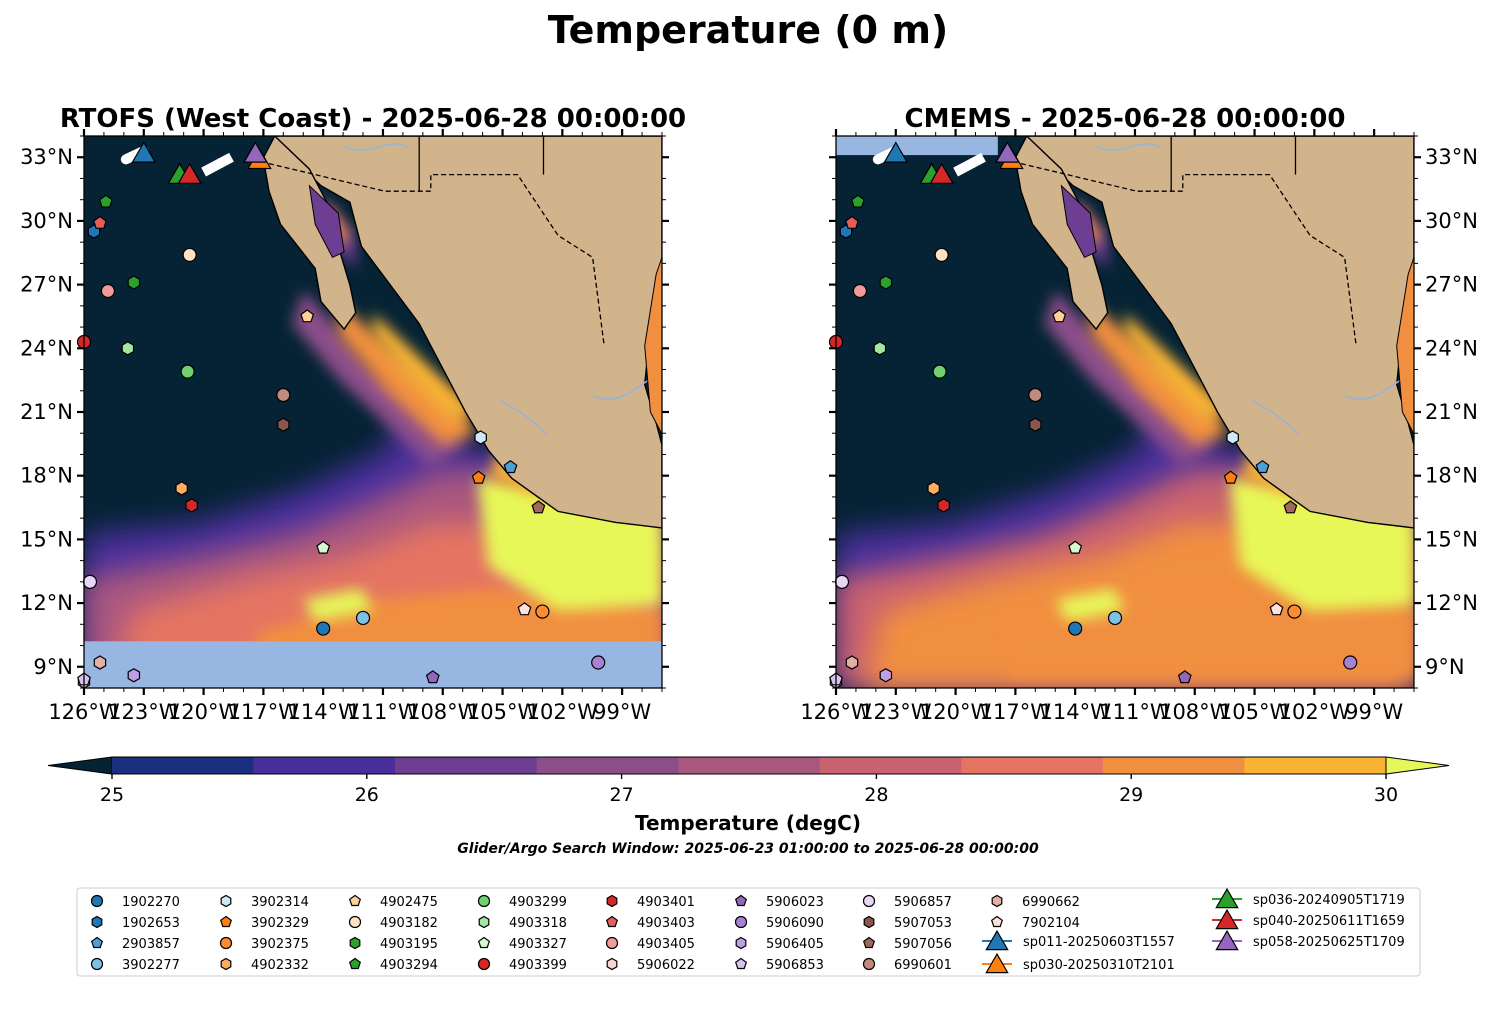  I want to click on colorbar-tick-label: 26, so click(367, 795).